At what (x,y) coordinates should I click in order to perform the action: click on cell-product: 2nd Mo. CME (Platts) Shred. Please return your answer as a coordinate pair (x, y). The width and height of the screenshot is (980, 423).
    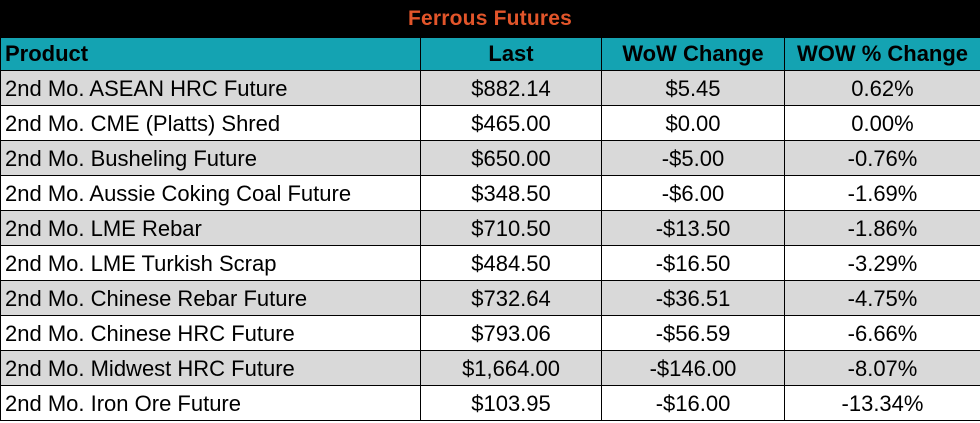
    Looking at the image, I should click on (210, 123).